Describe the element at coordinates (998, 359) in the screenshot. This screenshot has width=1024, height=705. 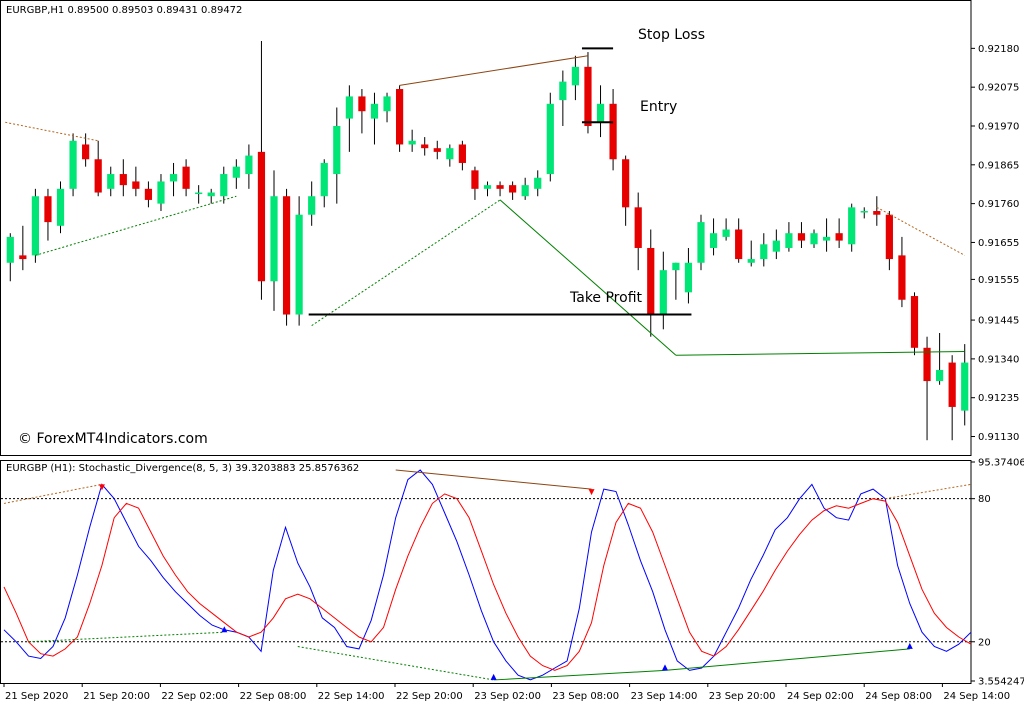
I see `price-tick-label: 0.91340` at that location.